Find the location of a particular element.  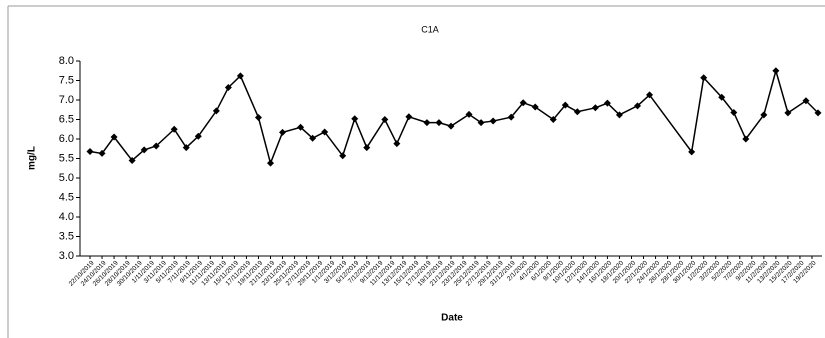

y-tick-label: 3.0 is located at coordinates (66, 256).